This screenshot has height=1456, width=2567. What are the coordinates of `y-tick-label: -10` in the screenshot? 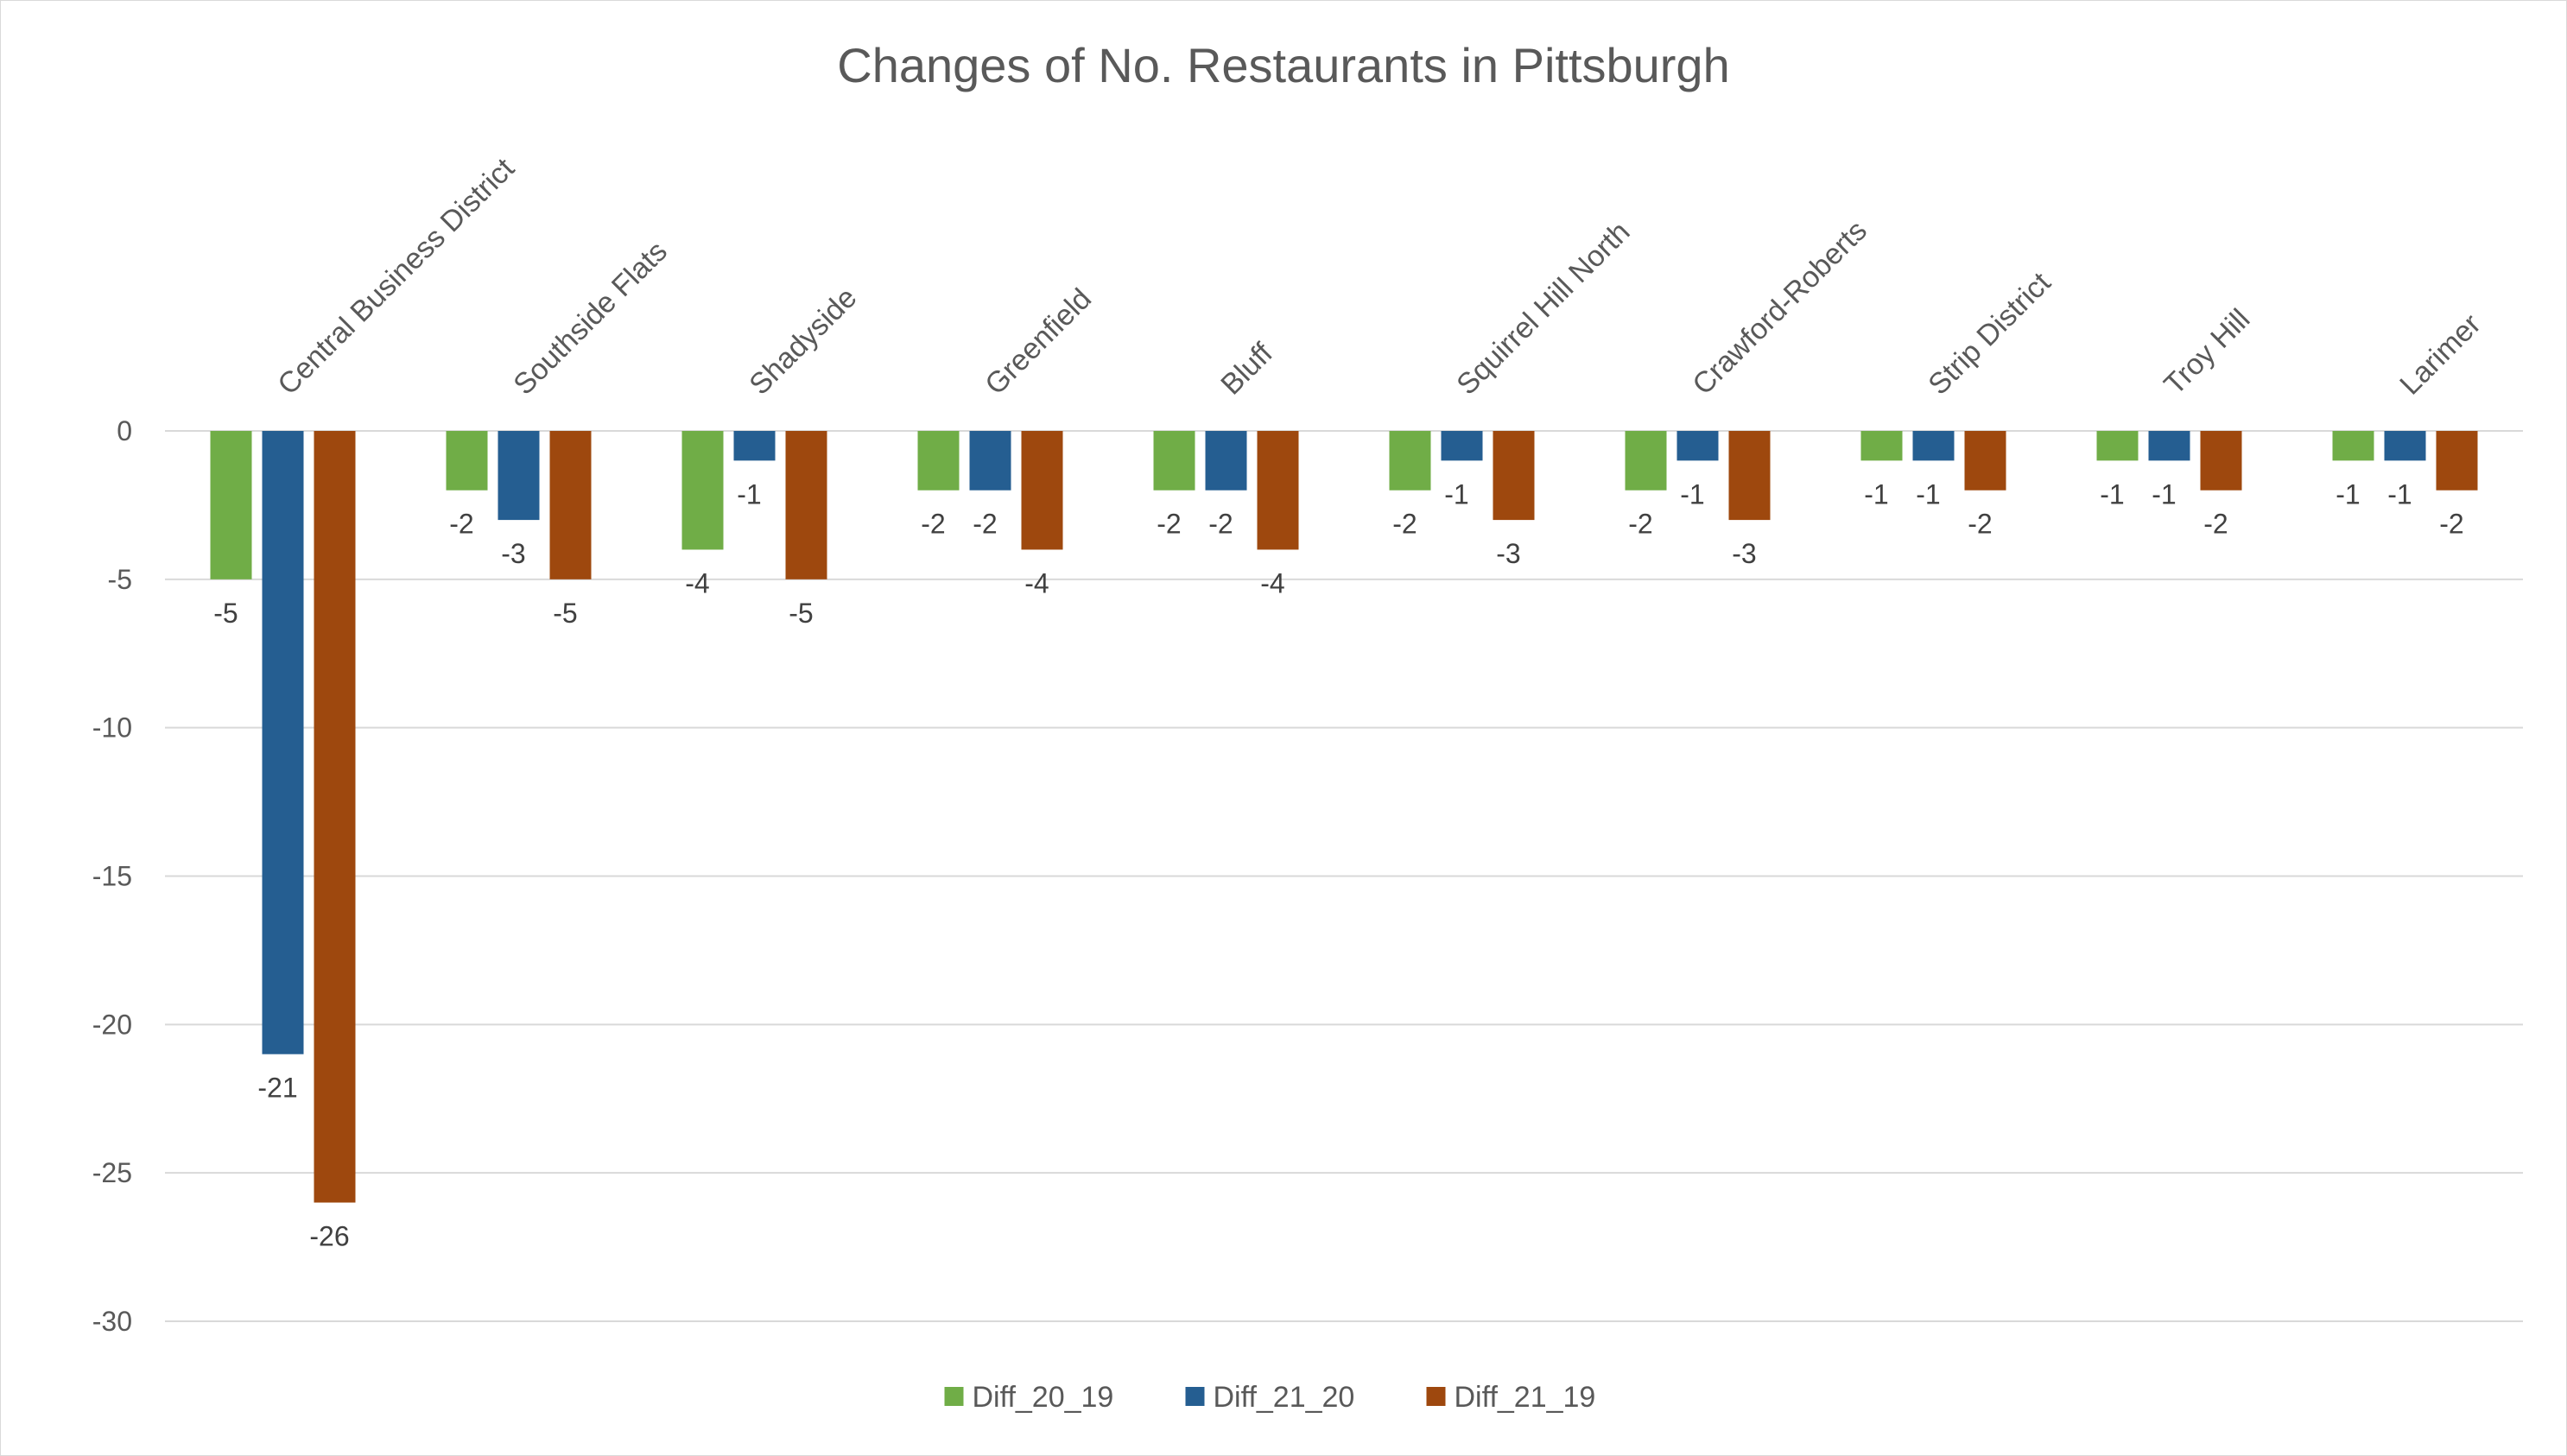 It's located at (112, 728).